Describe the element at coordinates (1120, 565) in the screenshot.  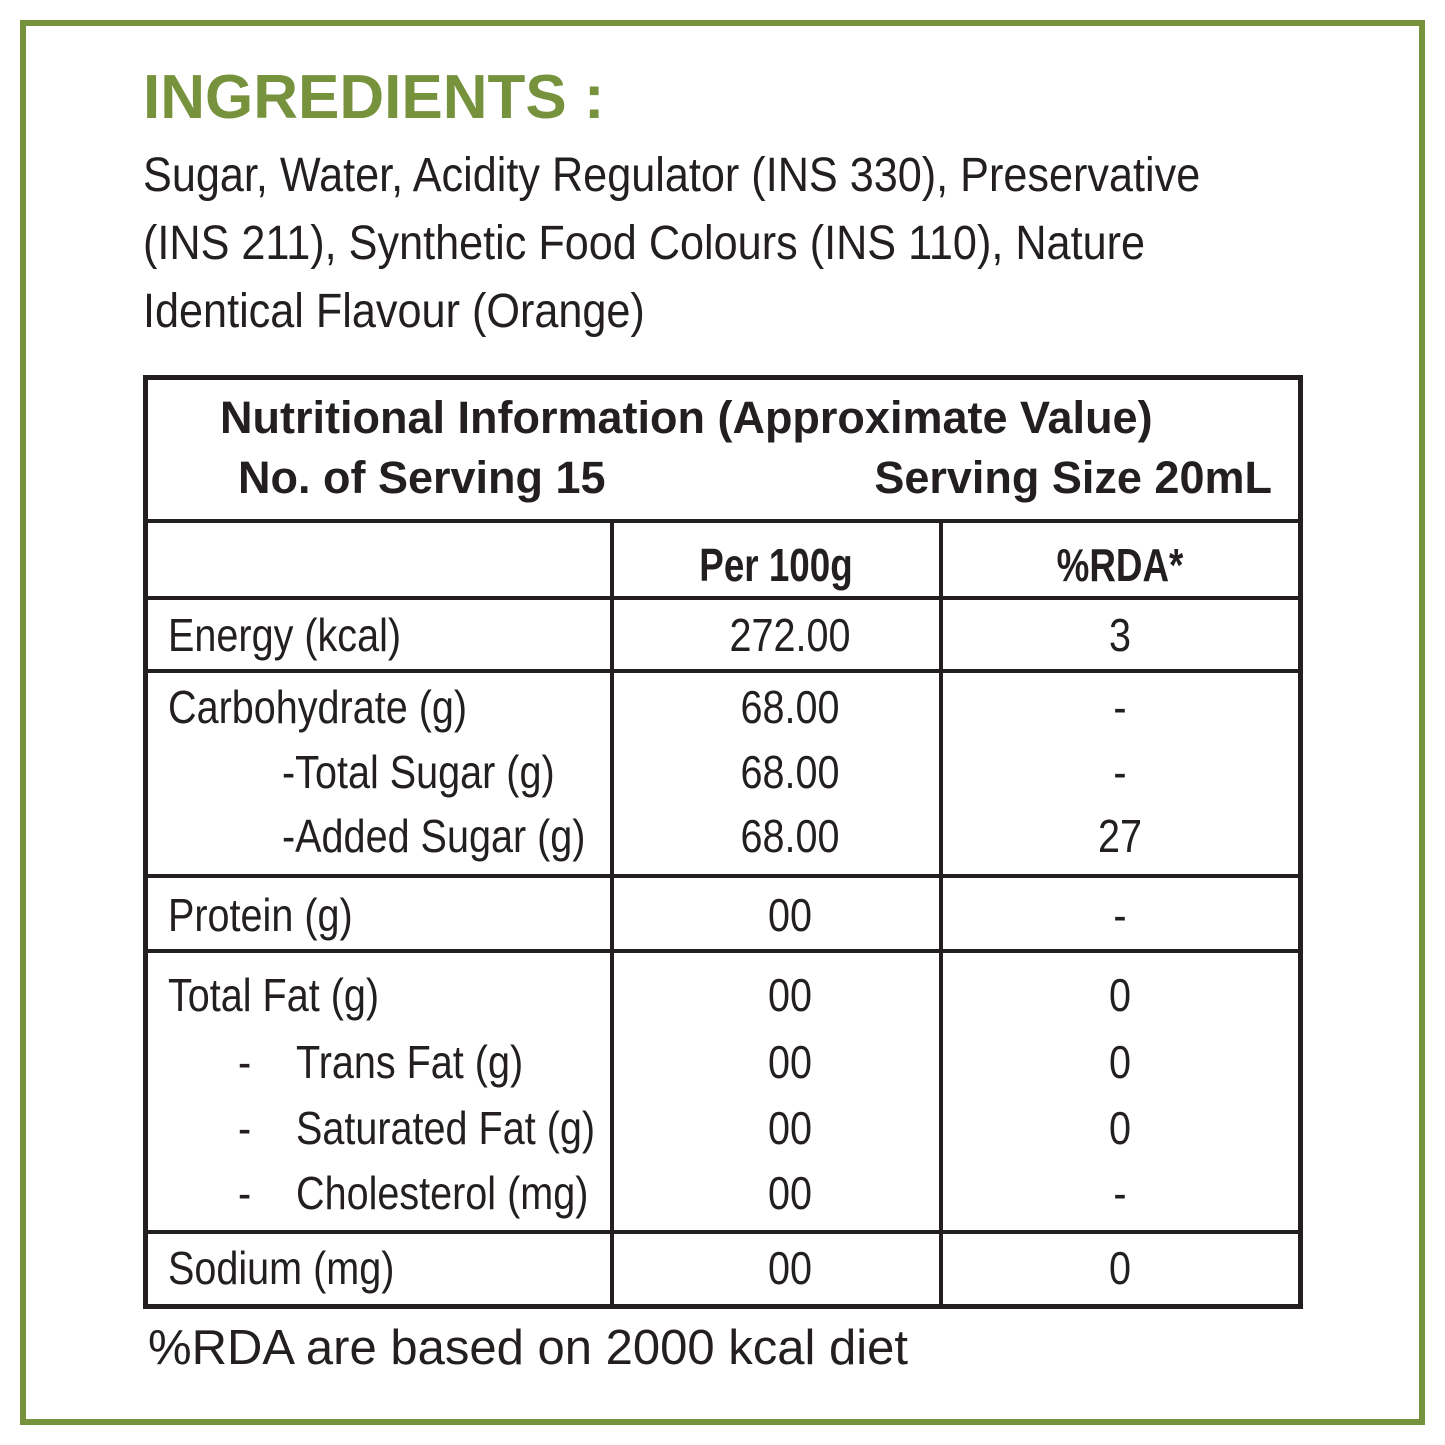
I see `column-header: %RDA*` at that location.